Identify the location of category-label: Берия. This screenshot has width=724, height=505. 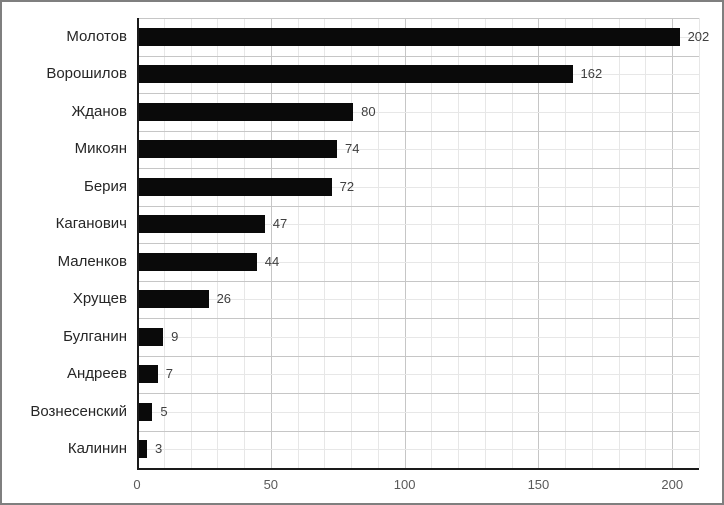
(105, 186).